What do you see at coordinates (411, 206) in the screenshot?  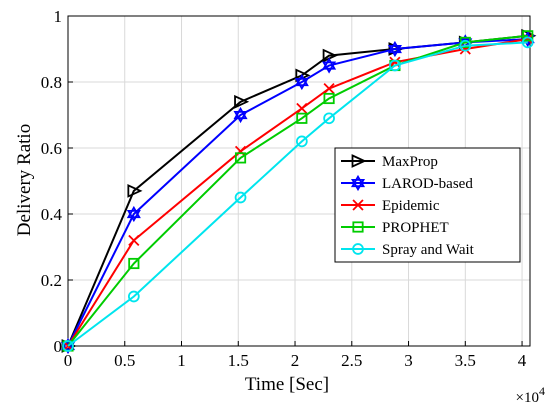 I see `legend-label: Epidemic` at bounding box center [411, 206].